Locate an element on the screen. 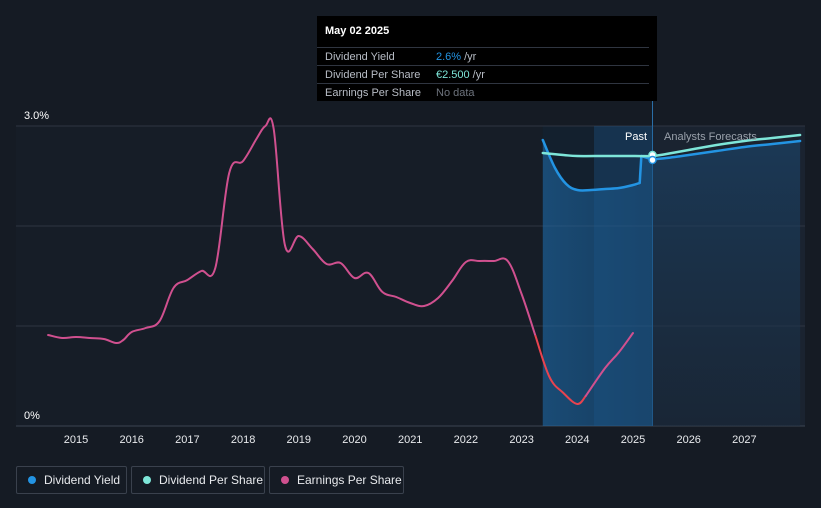  earnings-per-share-recovery-line is located at coordinates (609, 364).